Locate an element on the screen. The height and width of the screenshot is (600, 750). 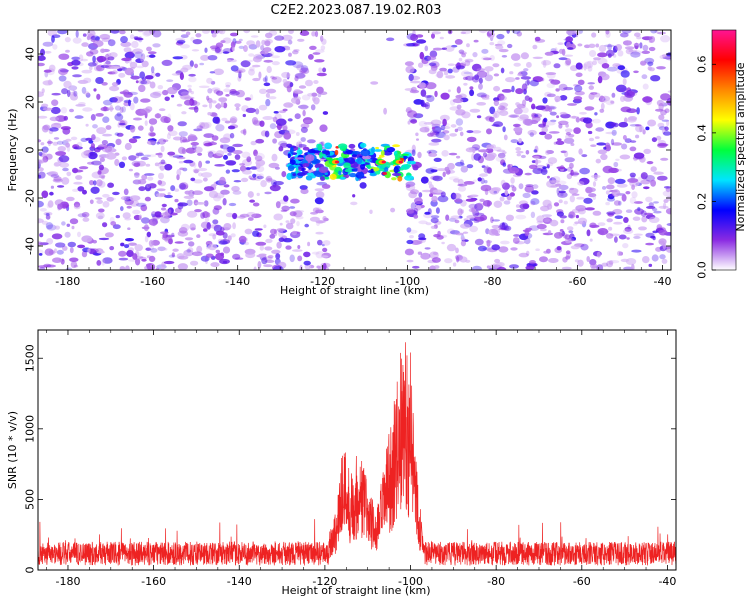
snr-x-tick-label: -80 is located at coordinates (496, 581).